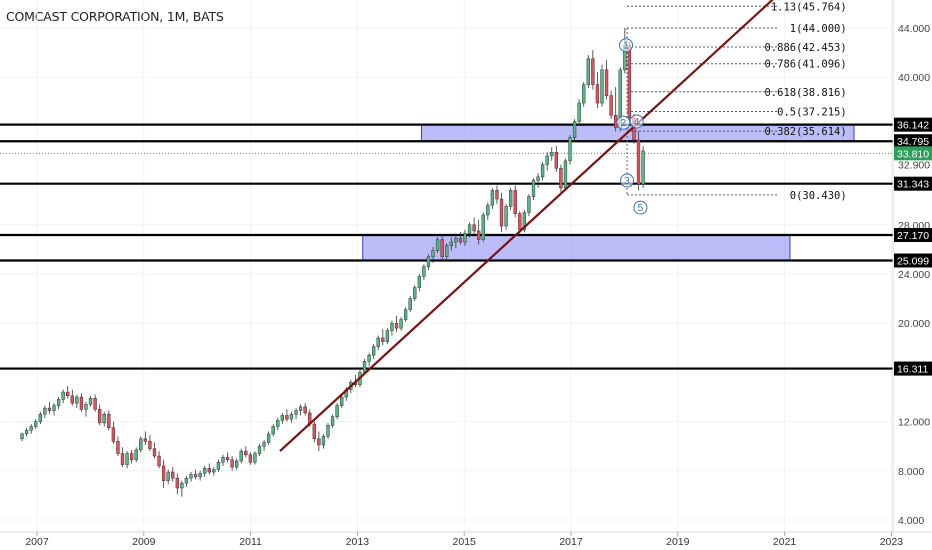 The height and width of the screenshot is (550, 932). What do you see at coordinates (805, 48) in the screenshot?
I see `fib-level-label: 0.886(42.453)` at bounding box center [805, 48].